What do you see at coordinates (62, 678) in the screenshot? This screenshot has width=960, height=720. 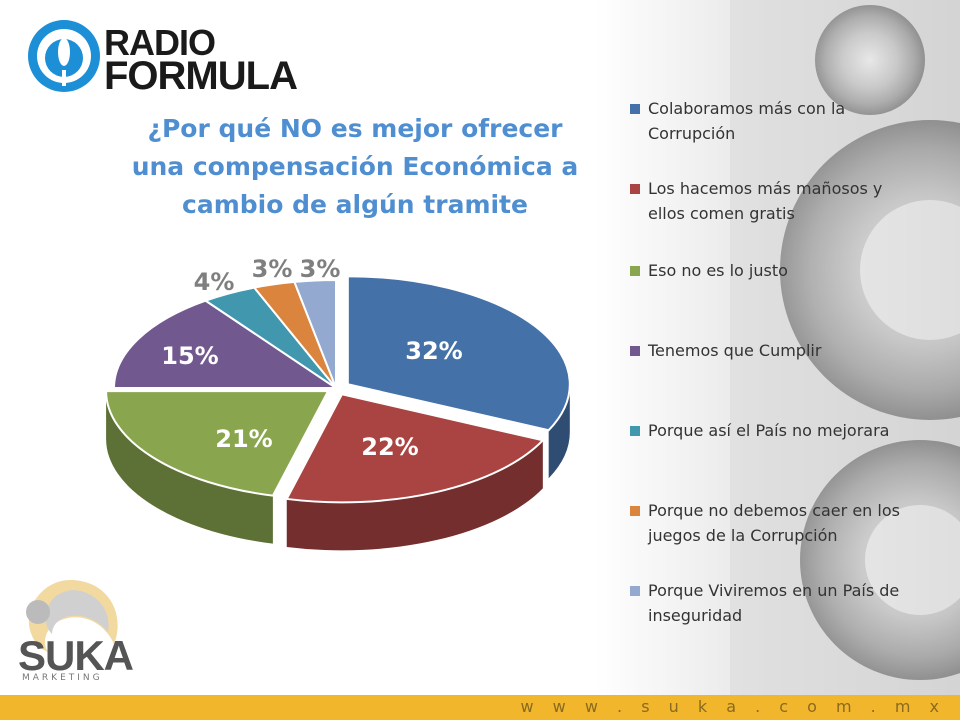 I see `suka-tagline: MARKETING` at bounding box center [62, 678].